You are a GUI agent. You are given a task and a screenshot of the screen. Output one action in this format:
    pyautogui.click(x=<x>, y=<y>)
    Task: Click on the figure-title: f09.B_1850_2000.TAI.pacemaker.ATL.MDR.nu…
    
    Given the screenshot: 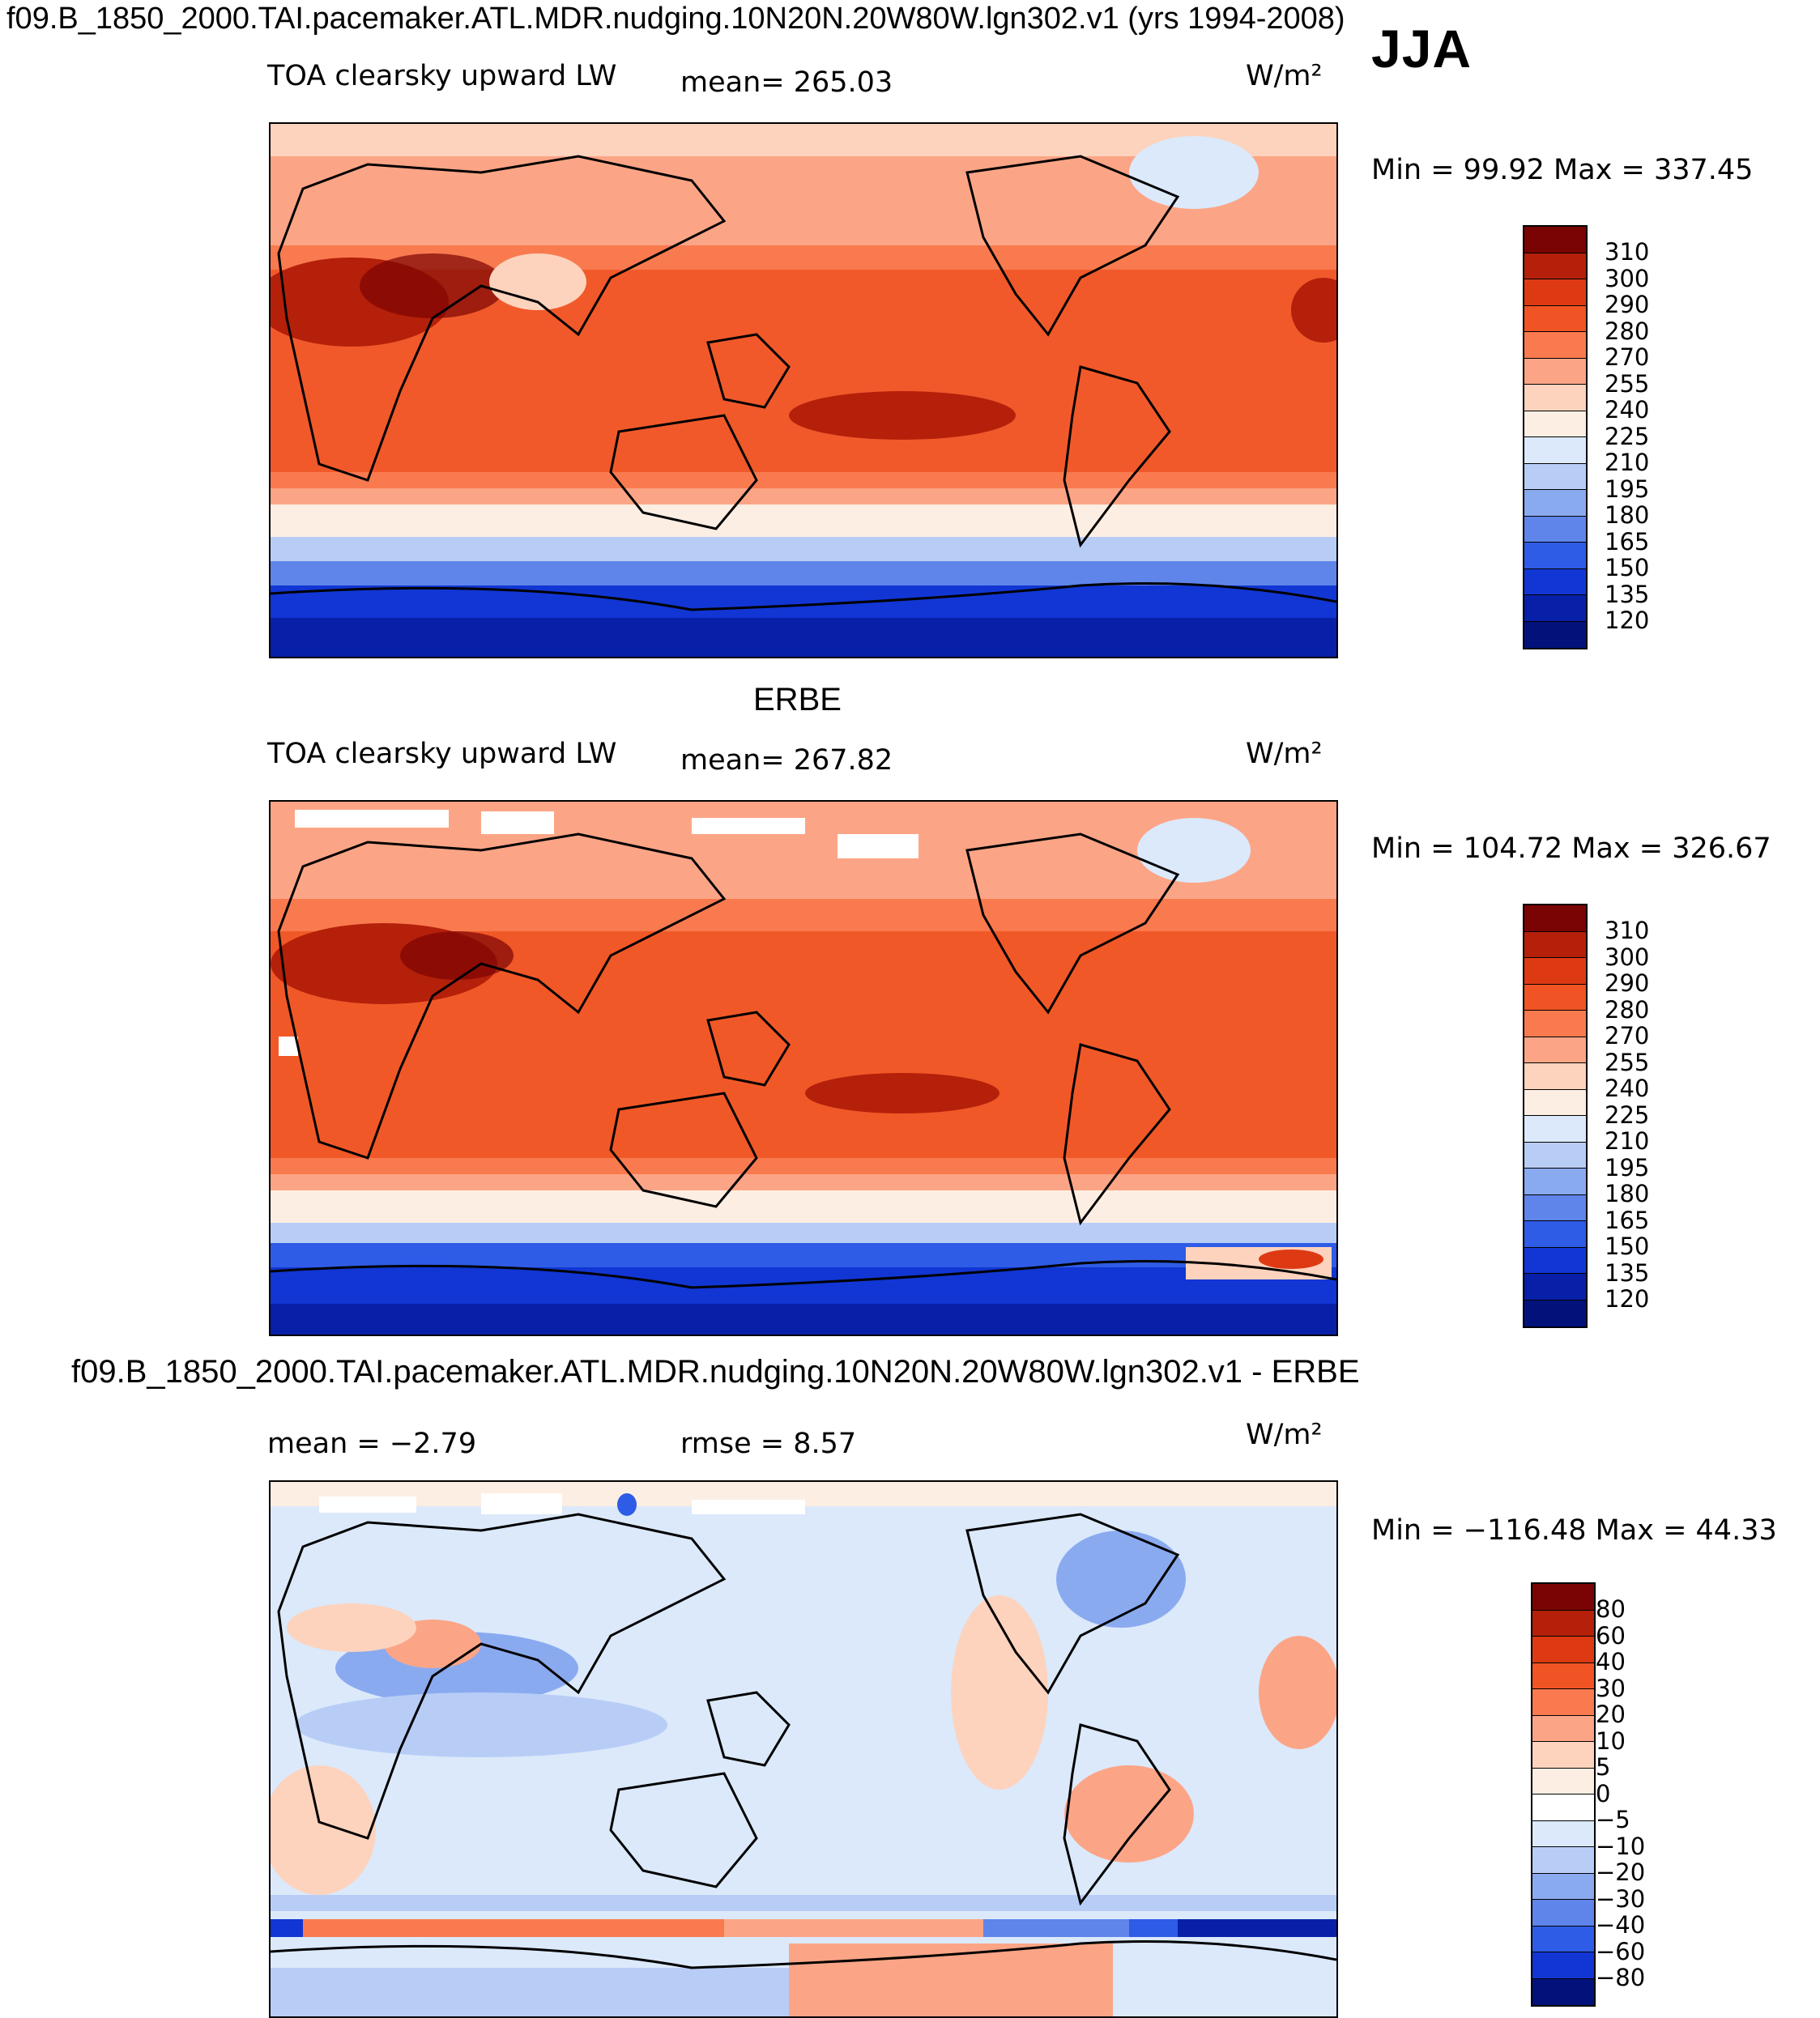 What is the action you would take?
    pyautogui.click(x=675, y=19)
    